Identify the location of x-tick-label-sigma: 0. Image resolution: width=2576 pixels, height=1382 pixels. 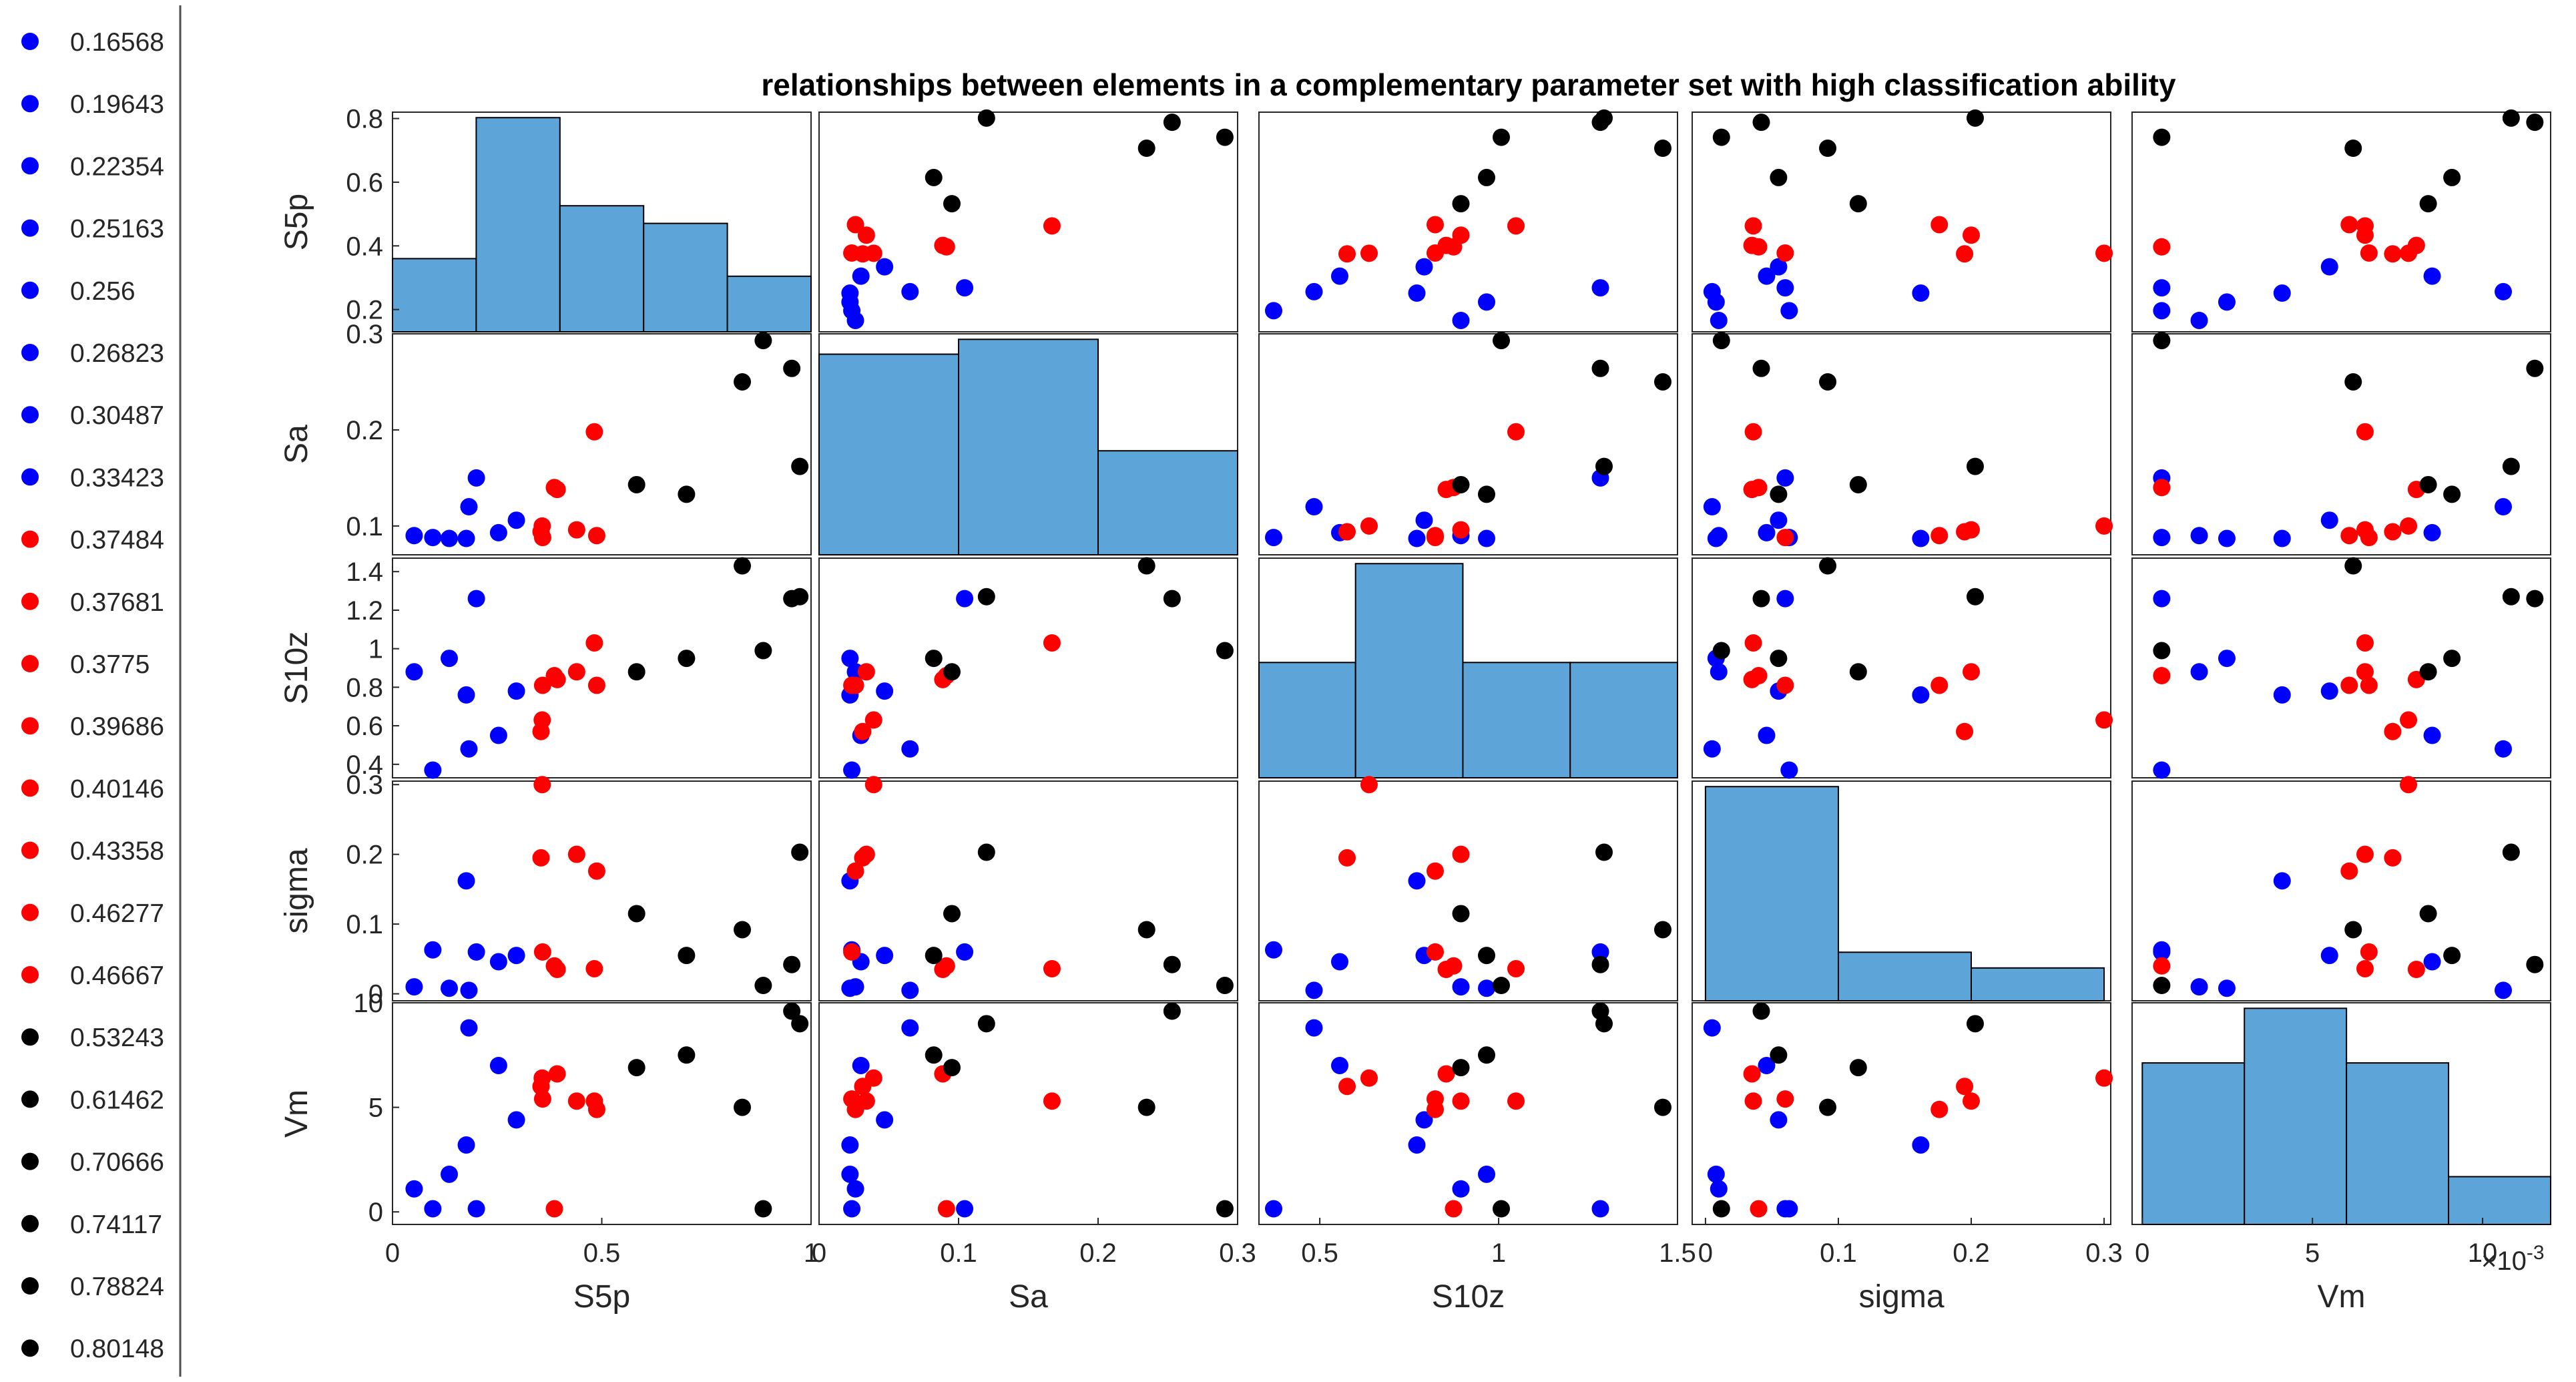
(1705, 1253).